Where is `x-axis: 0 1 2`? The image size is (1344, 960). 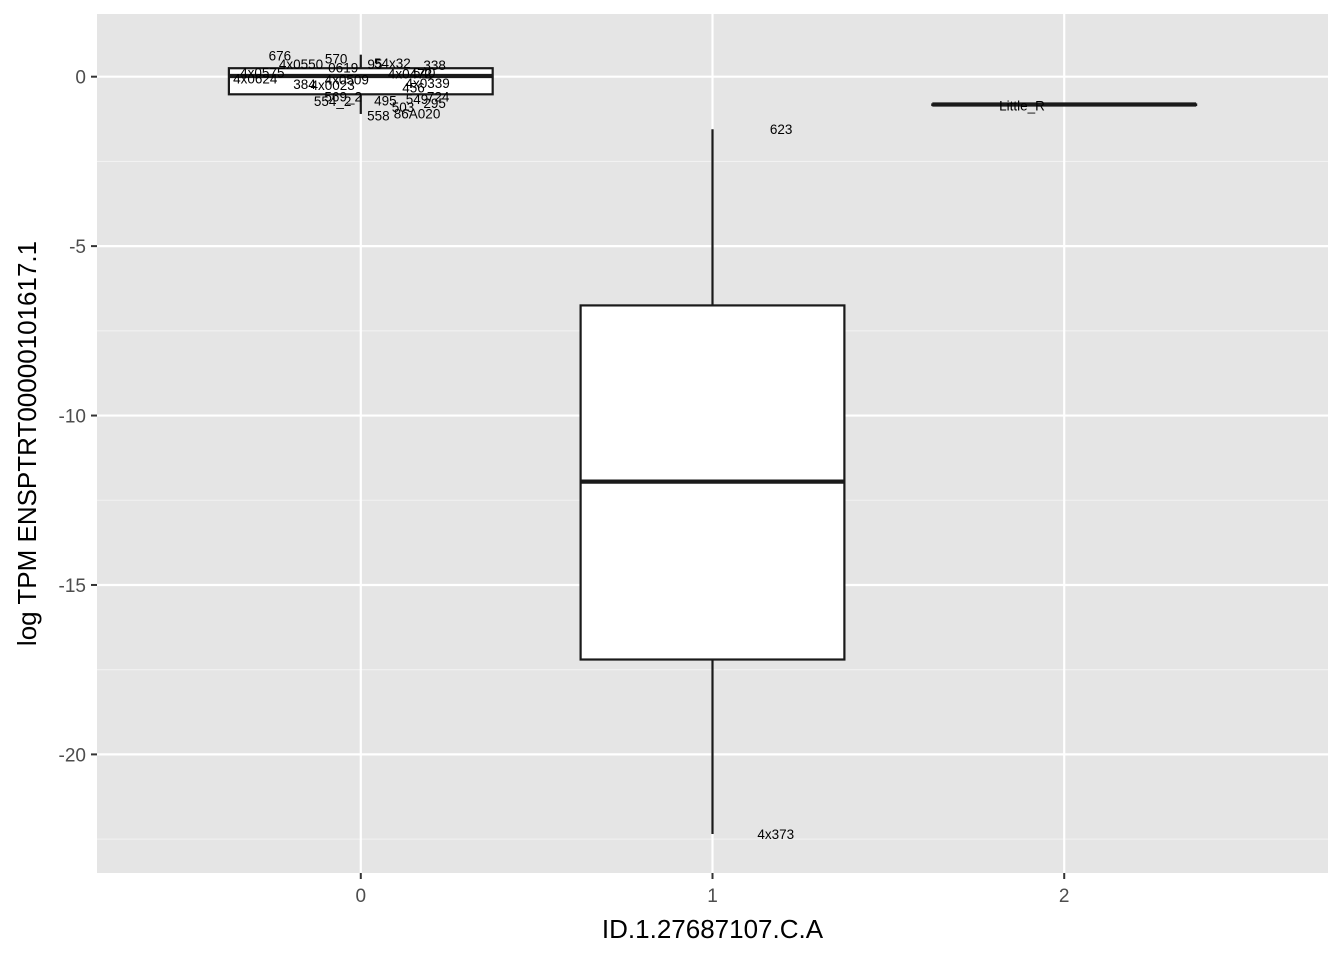
x-axis: 0 1 2 is located at coordinates (712, 890).